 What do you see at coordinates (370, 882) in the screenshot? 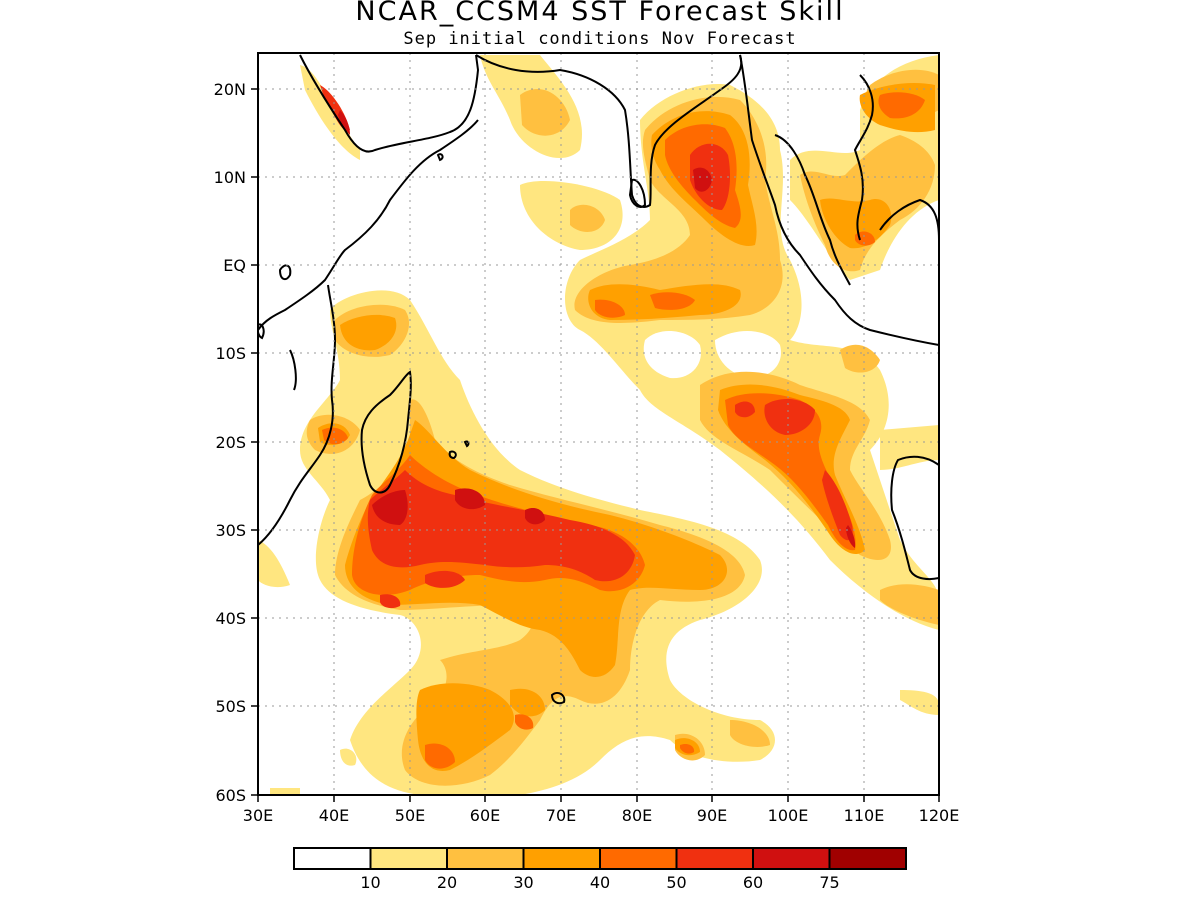
I see `colorbar-label: 10` at bounding box center [370, 882].